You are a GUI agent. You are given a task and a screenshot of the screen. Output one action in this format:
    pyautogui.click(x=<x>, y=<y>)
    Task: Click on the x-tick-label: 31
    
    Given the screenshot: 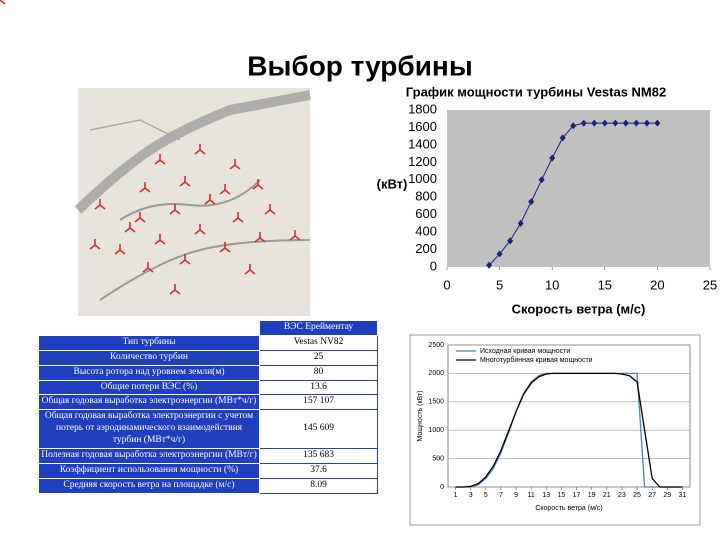 What is the action you would take?
    pyautogui.click(x=683, y=495)
    